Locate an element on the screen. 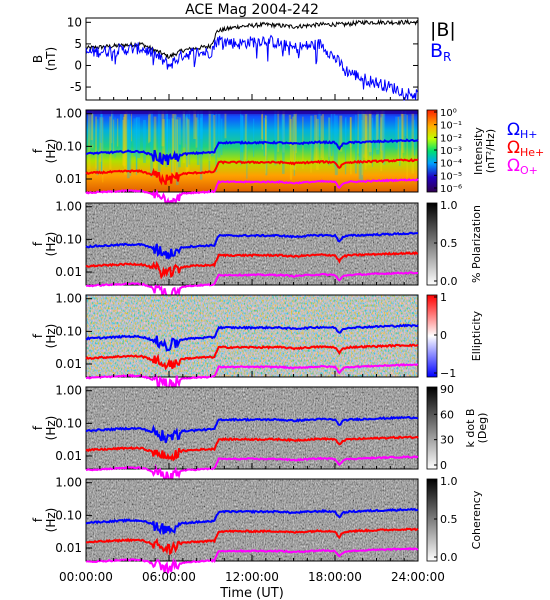 This screenshot has height=600, width=550. x-tick-label: 00:00:00 is located at coordinates (86, 577).